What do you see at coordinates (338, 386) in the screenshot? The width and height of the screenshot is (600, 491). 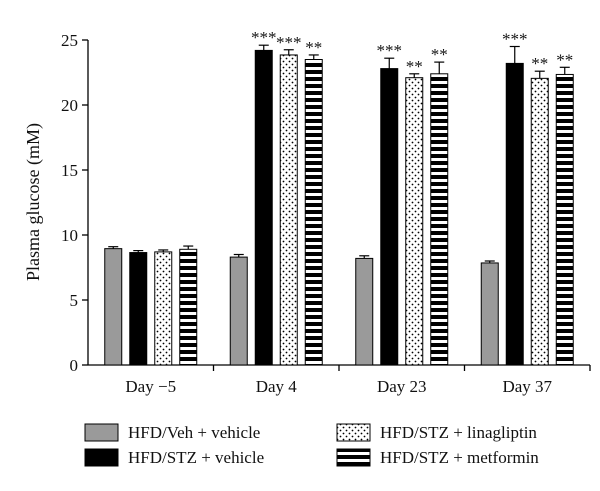 I see `x-tick-labels: Day −5 Day 4 Day 23 Day 37` at bounding box center [338, 386].